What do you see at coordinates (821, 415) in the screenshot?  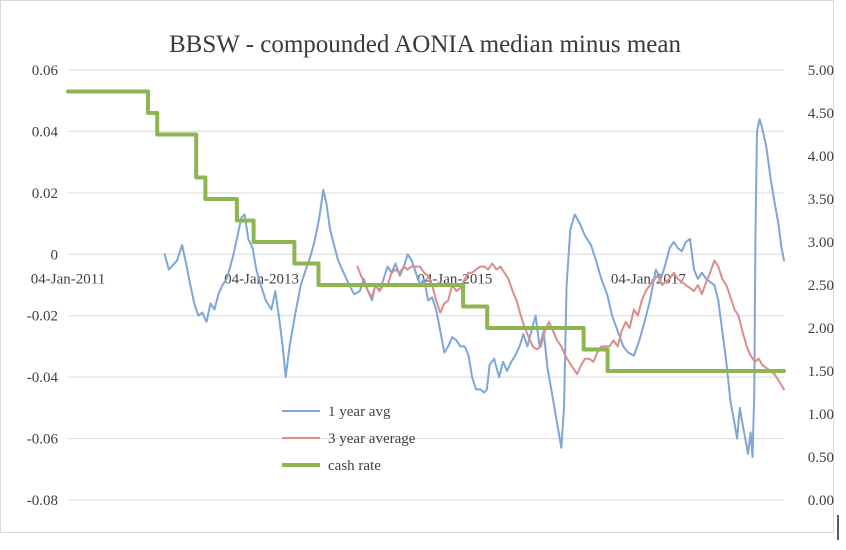 I see `y-right-tick-label: 1.00` at bounding box center [821, 415].